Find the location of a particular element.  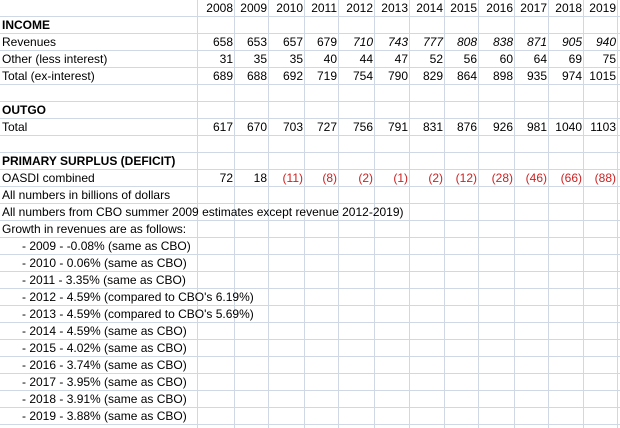

data-cell: 69 is located at coordinates (575, 59).